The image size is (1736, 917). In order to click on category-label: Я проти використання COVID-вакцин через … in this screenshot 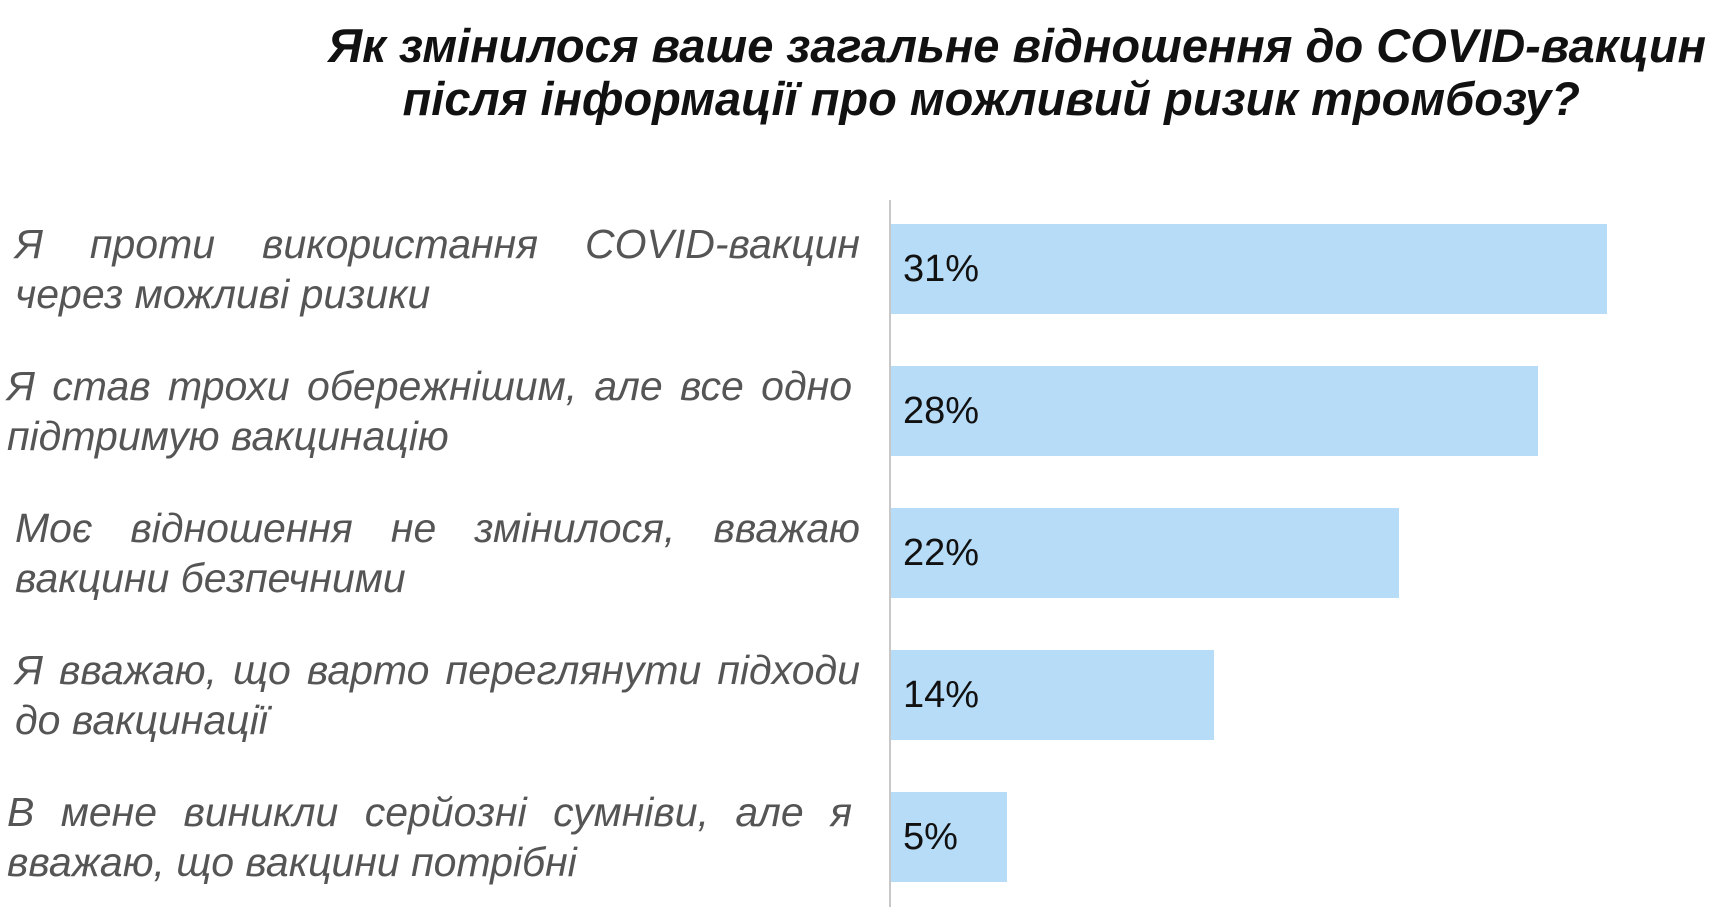, I will do `click(437, 269)`.